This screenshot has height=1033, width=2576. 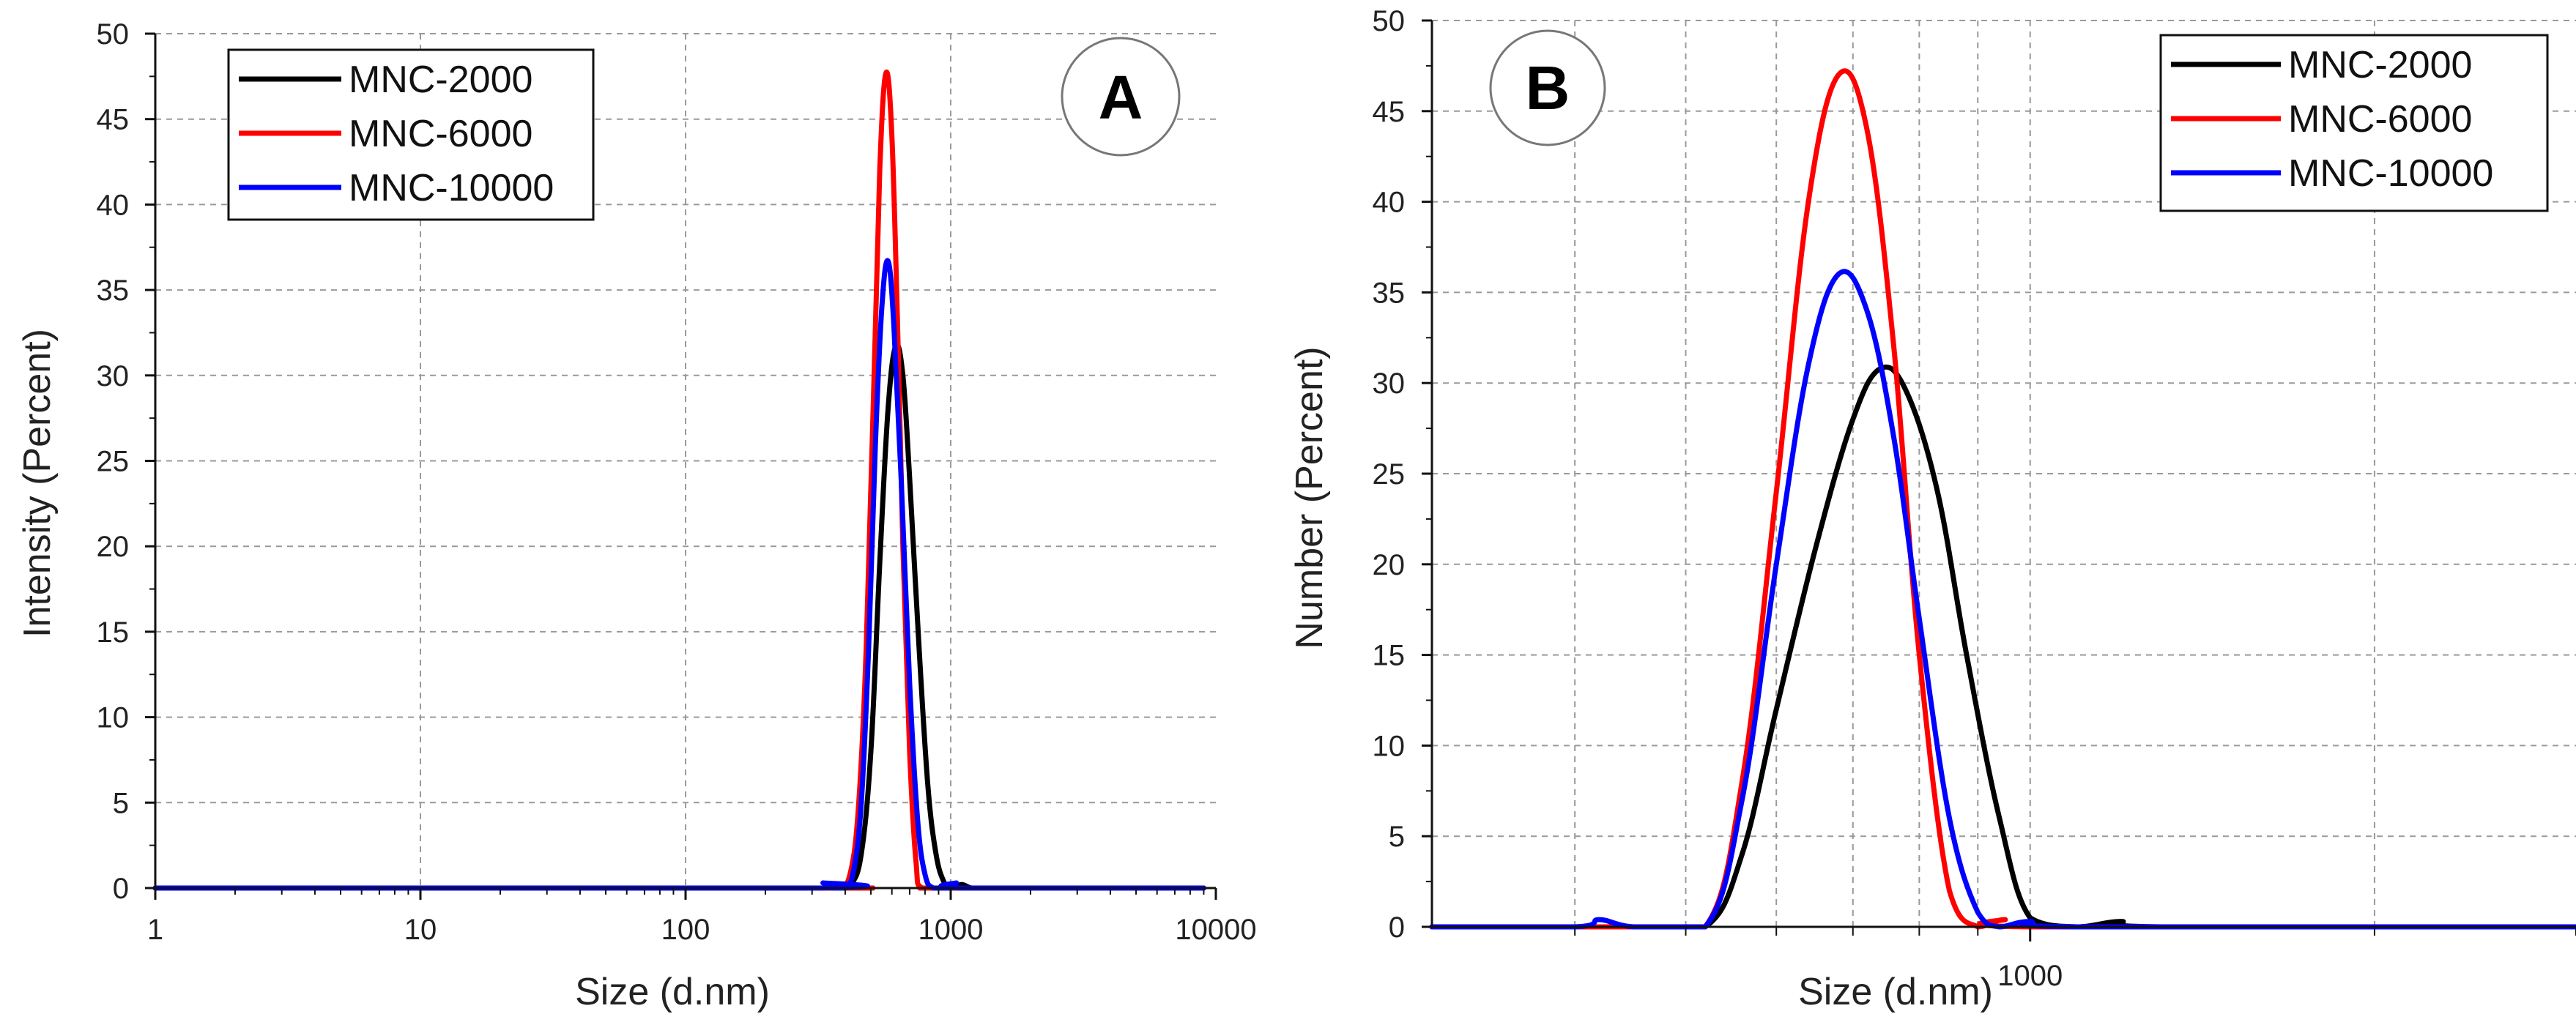 I want to click on panel-a-y-tick-label: 50, so click(x=113, y=34).